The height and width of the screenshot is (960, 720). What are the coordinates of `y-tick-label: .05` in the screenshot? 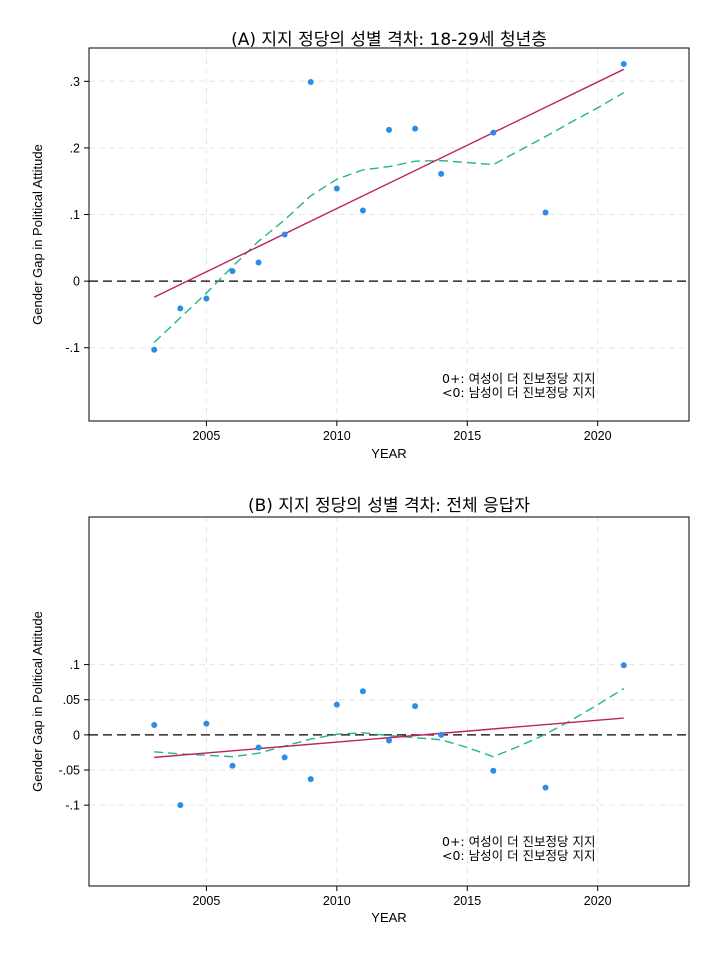 It's located at (71, 700).